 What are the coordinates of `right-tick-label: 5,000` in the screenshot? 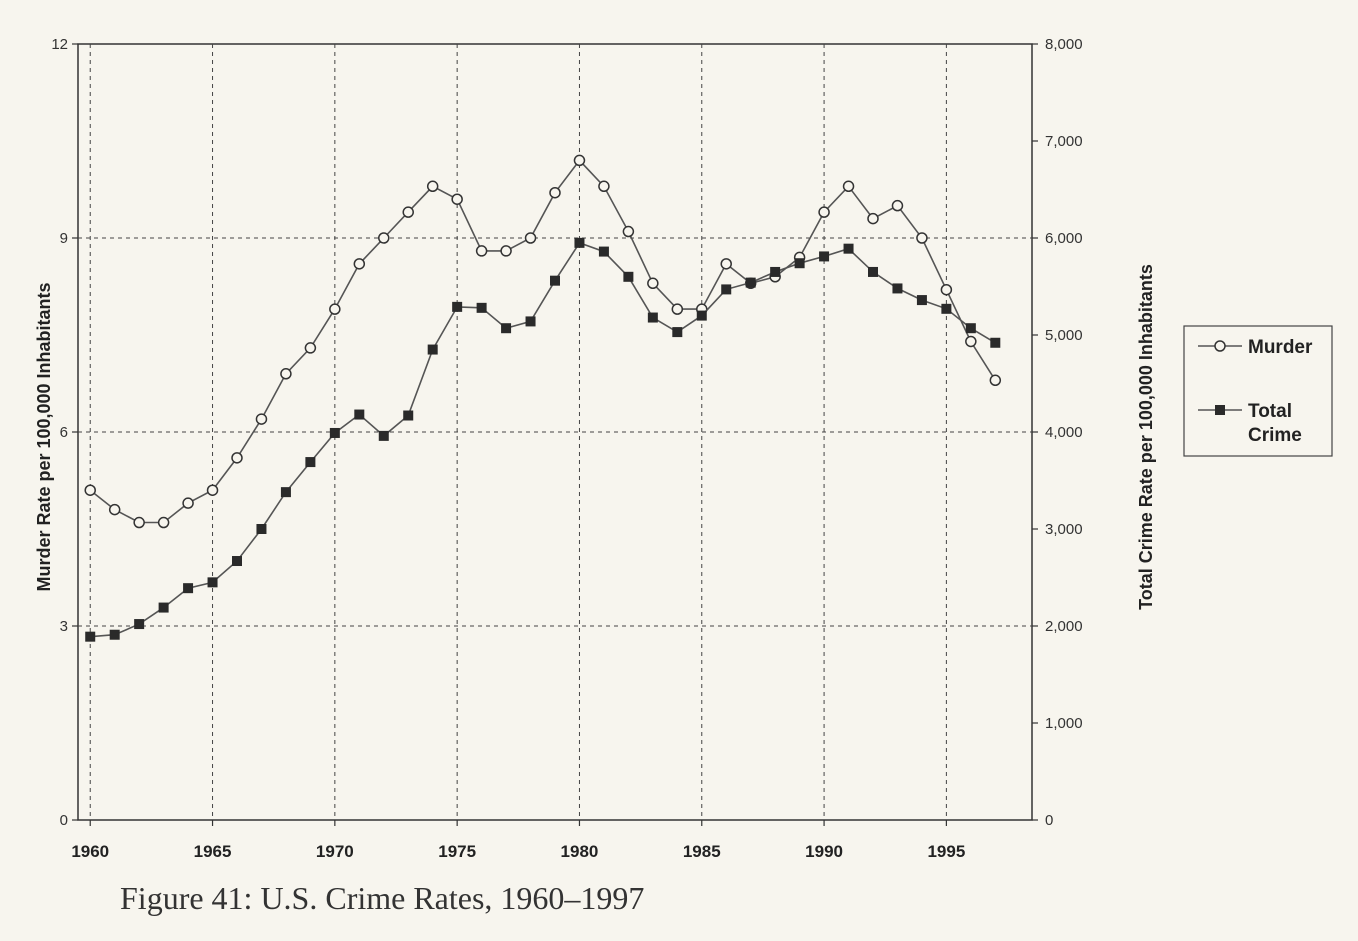 It's located at (1064, 335).